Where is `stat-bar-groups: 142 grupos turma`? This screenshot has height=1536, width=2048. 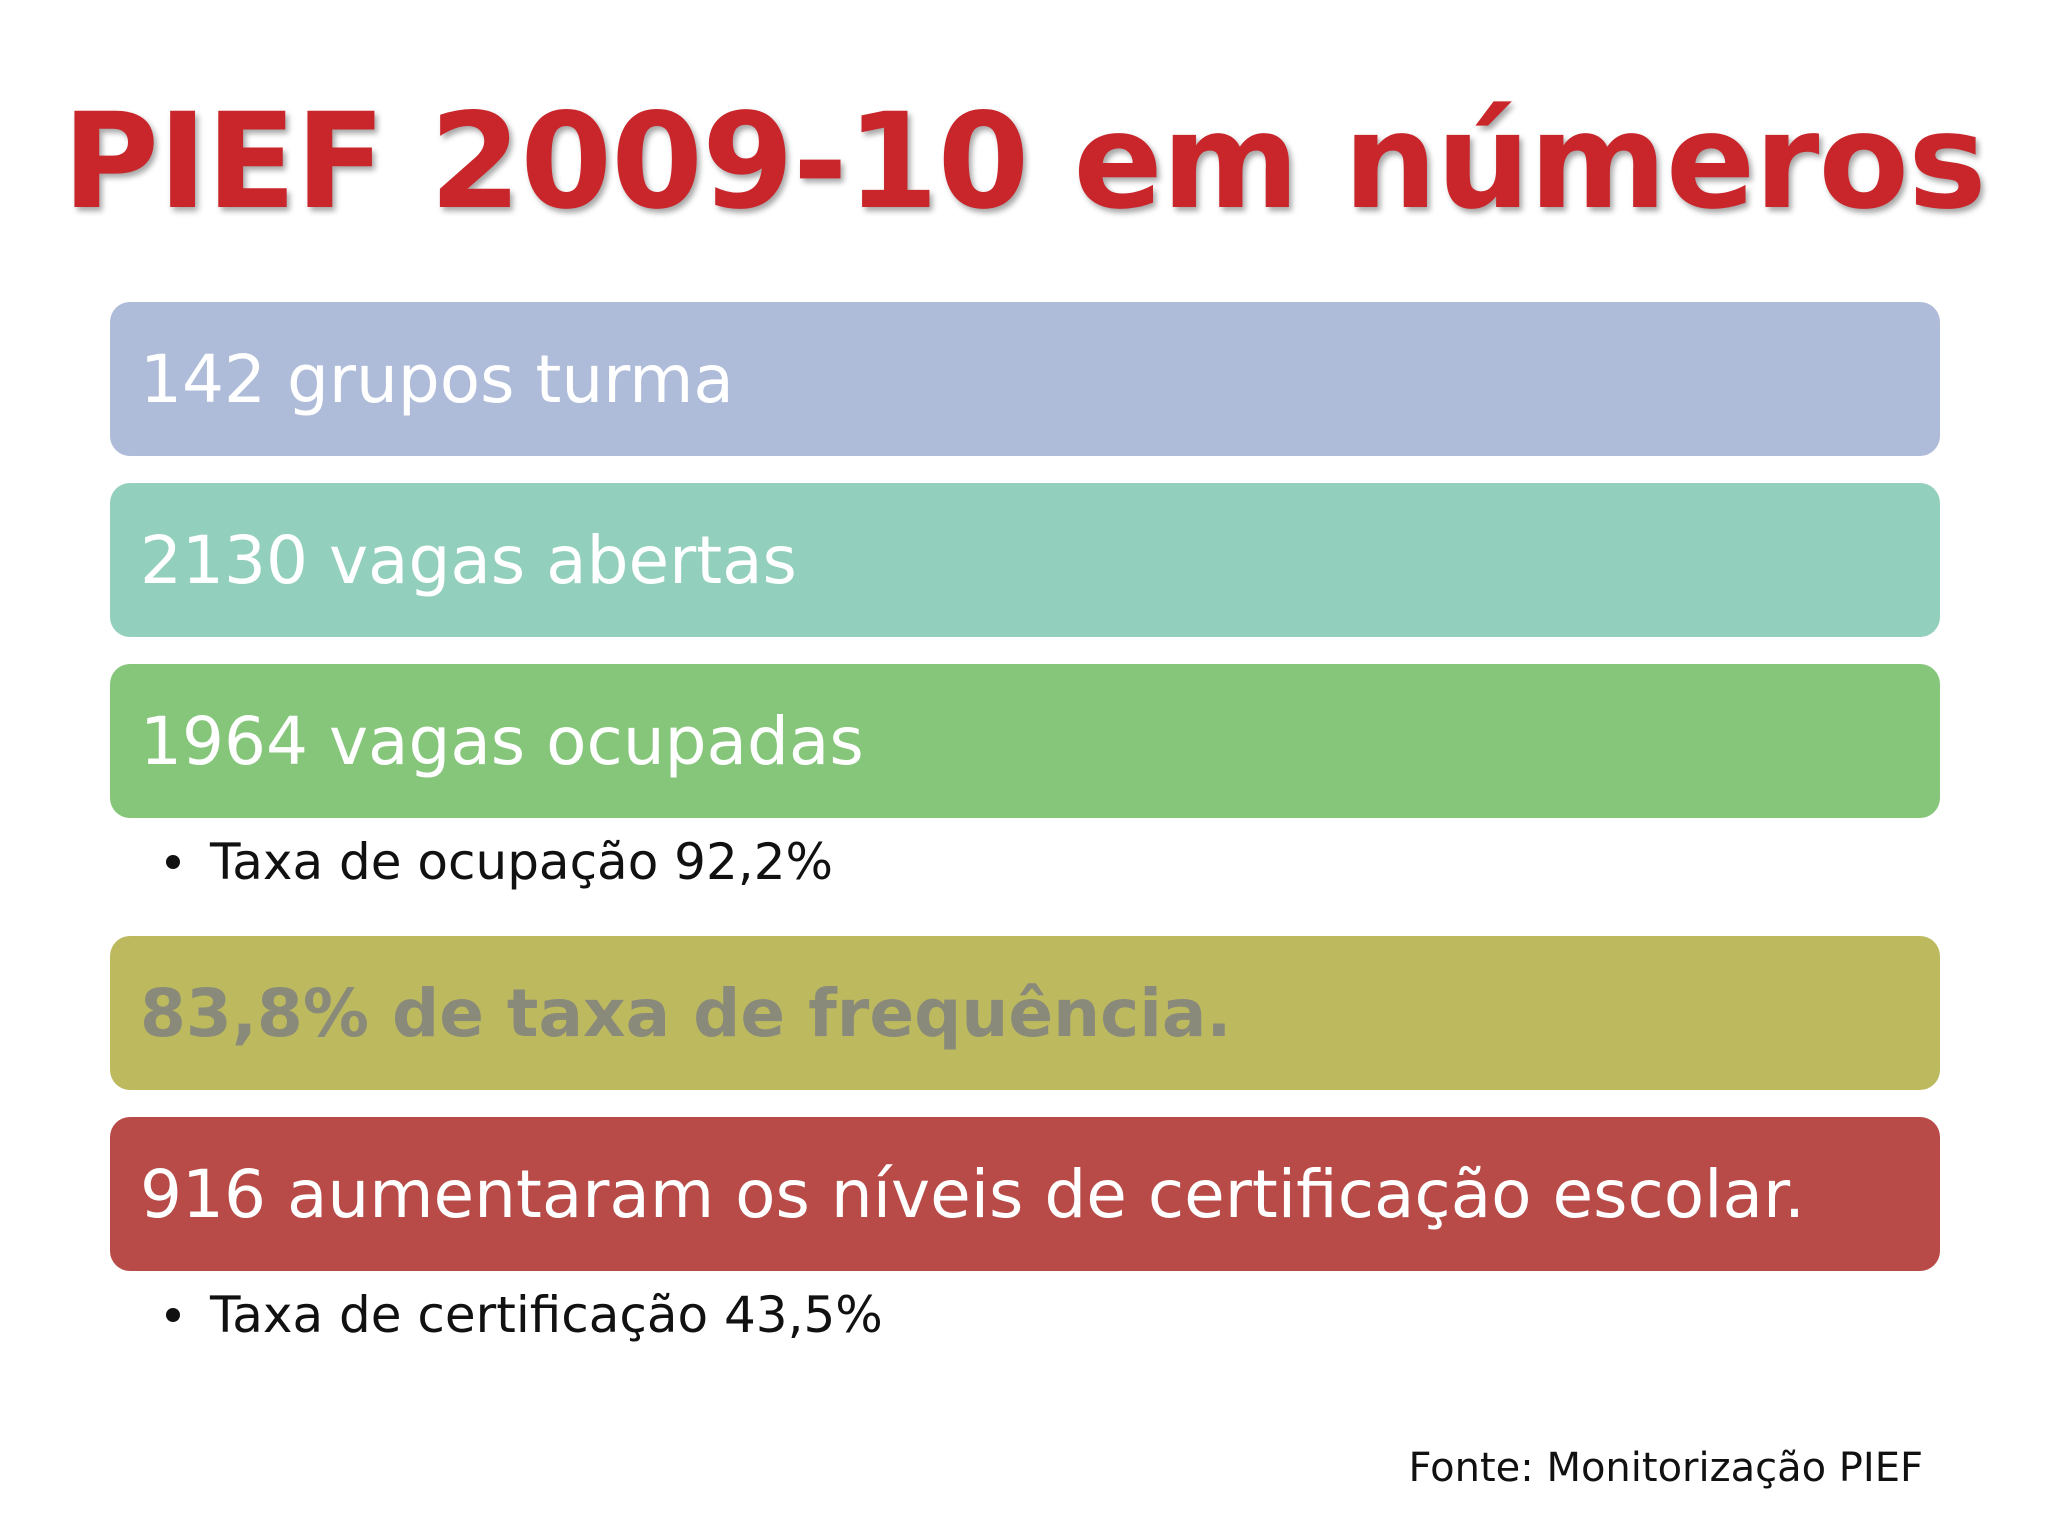
stat-bar-groups: 142 grupos turma is located at coordinates (1025, 379).